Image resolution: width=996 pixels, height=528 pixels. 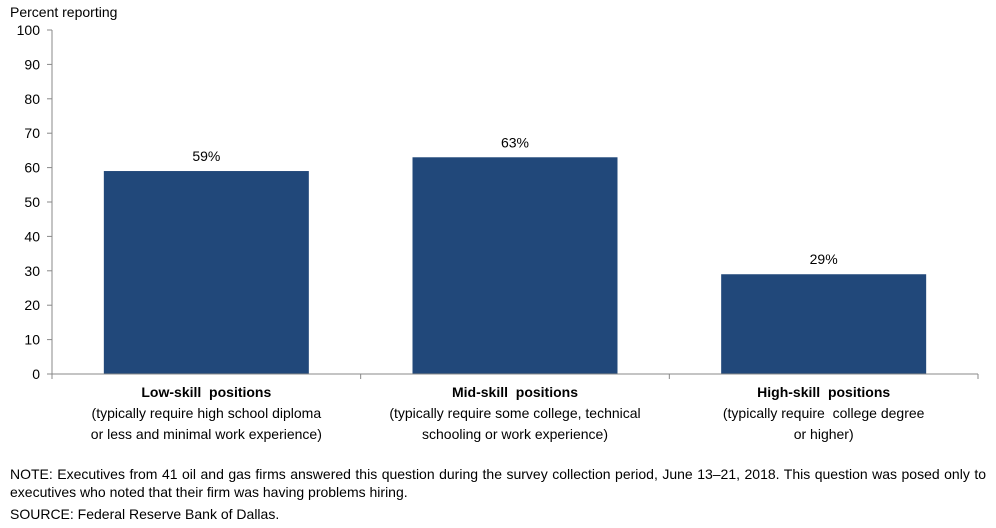 I want to click on source-text: SOURCE: Federal Reserve Bank of Dallas., so click(x=145, y=514).